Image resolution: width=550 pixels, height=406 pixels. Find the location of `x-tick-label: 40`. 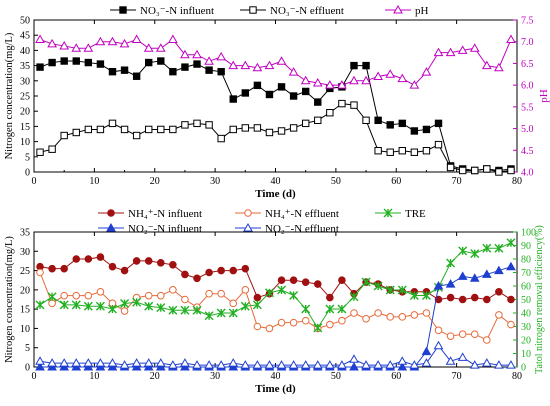

x-tick-label: 40 is located at coordinates (276, 181).